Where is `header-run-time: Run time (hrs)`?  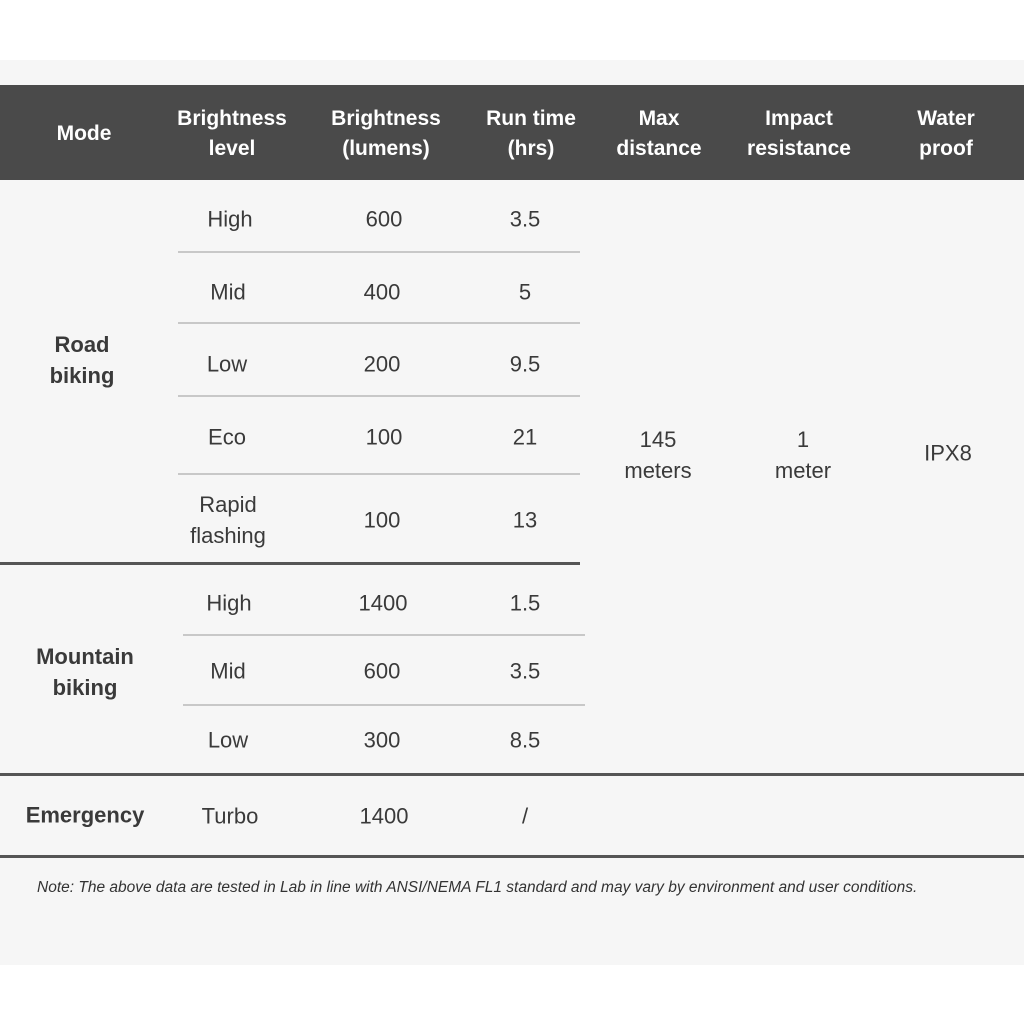 header-run-time: Run time (hrs) is located at coordinates (531, 133).